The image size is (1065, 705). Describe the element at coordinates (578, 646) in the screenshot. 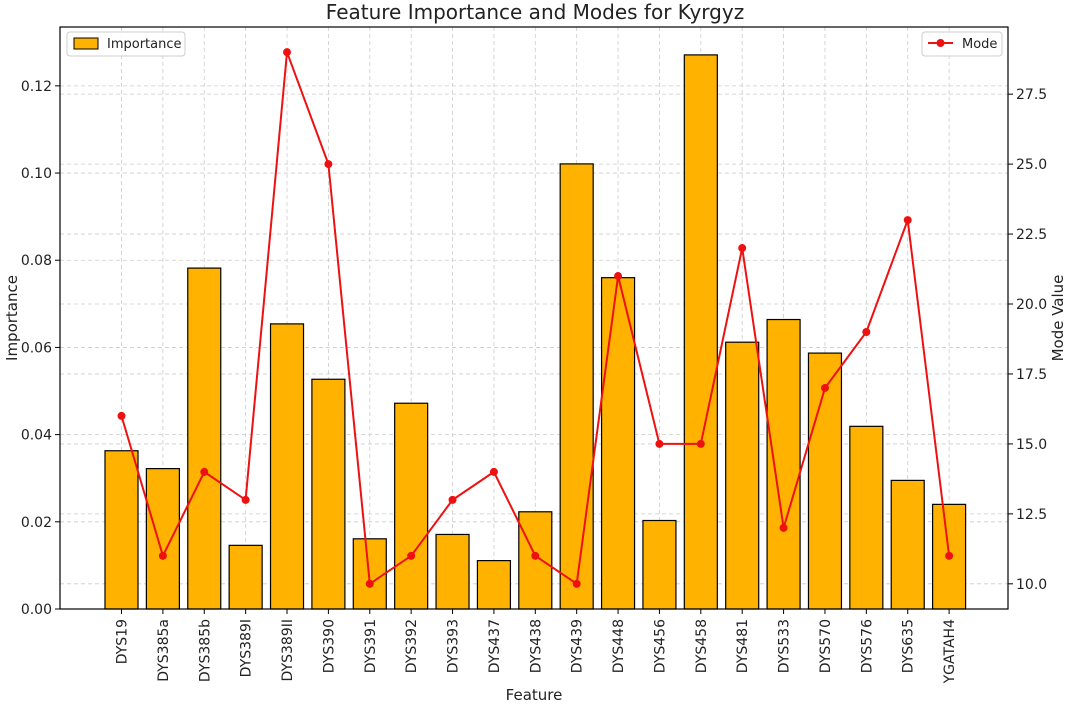

I see `x-tick-label-DYS439: DYS439` at that location.